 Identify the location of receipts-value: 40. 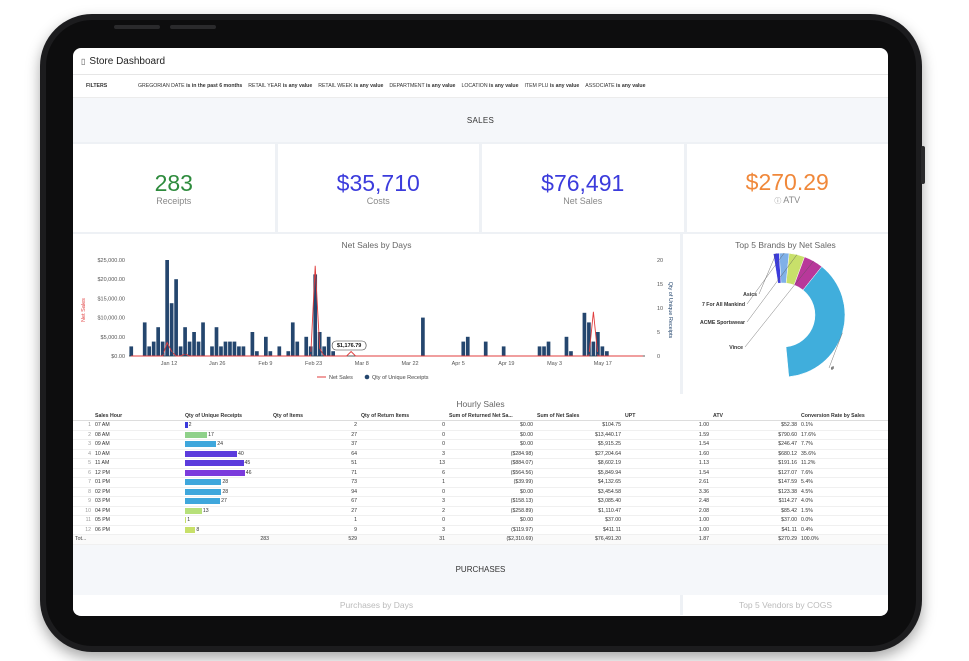
(241, 453).